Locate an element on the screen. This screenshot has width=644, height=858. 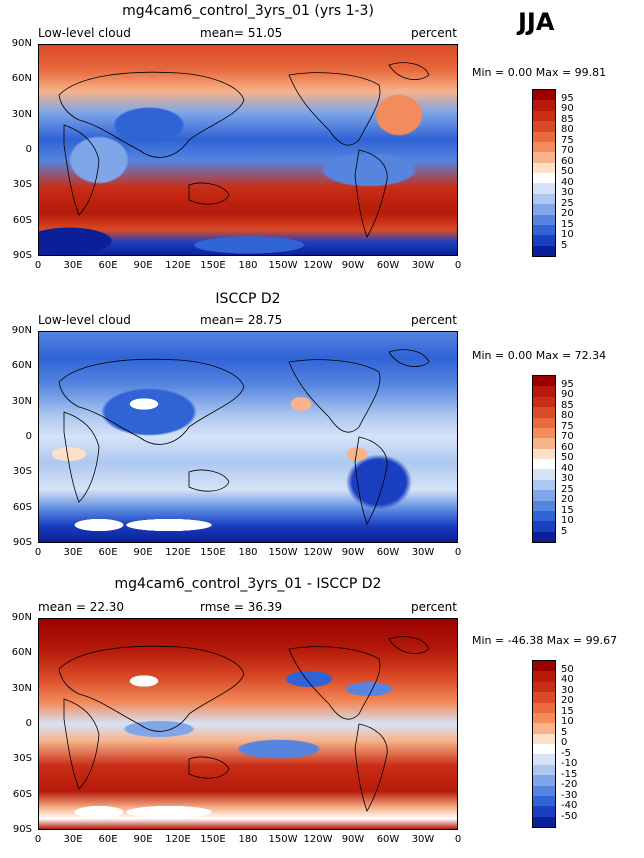
colorbar-label: -30 is located at coordinates (569, 795).